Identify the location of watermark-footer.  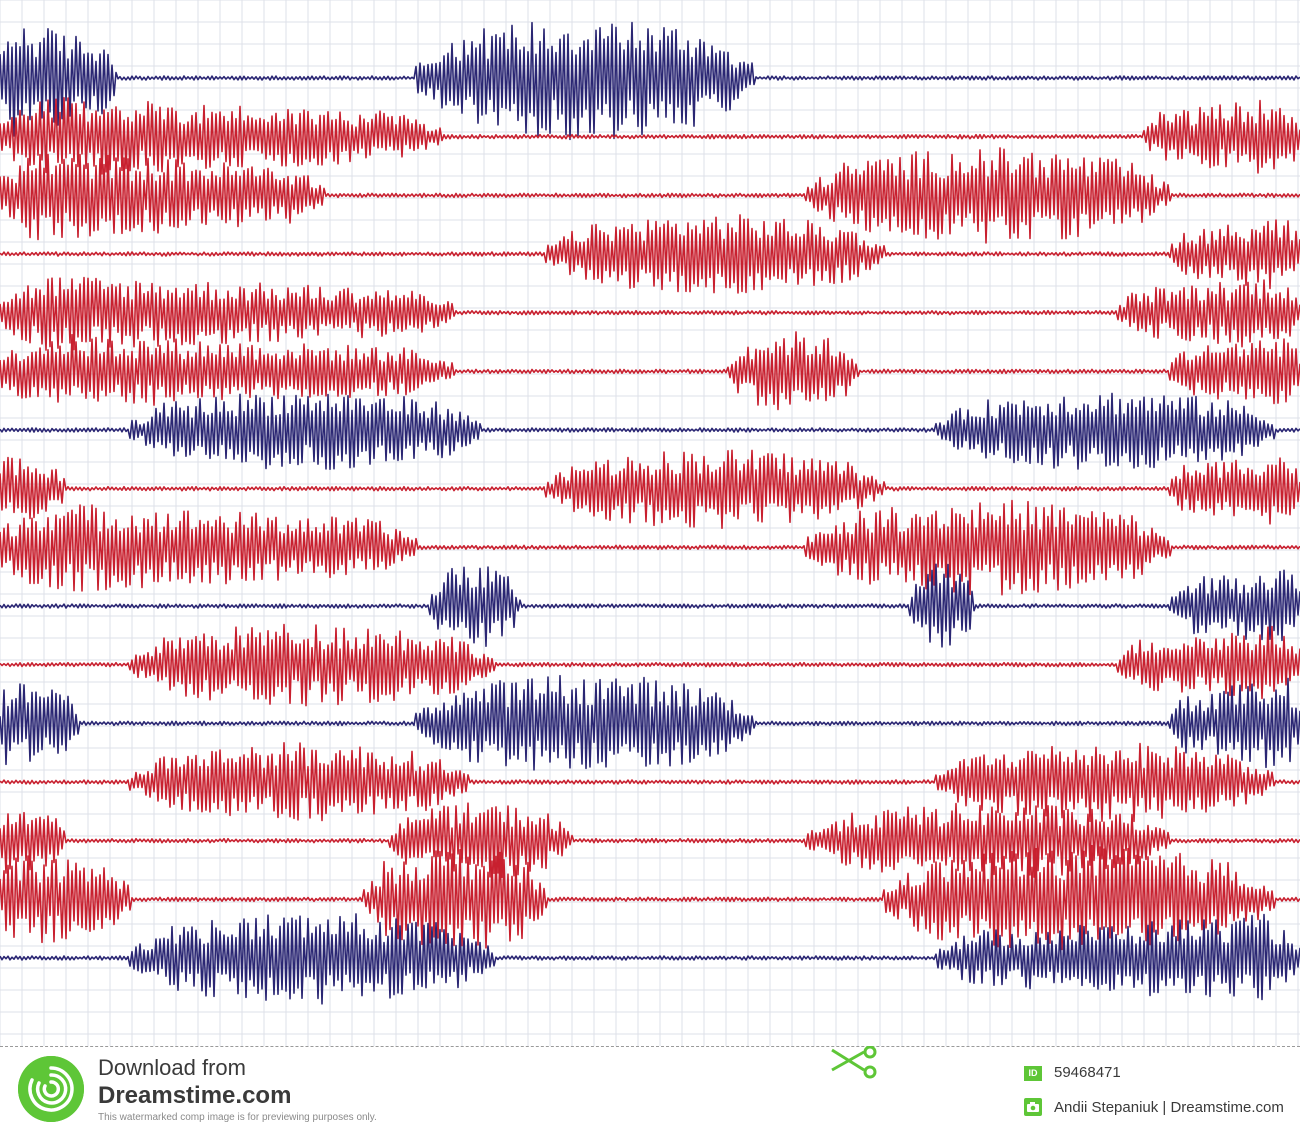
(650, 1091).